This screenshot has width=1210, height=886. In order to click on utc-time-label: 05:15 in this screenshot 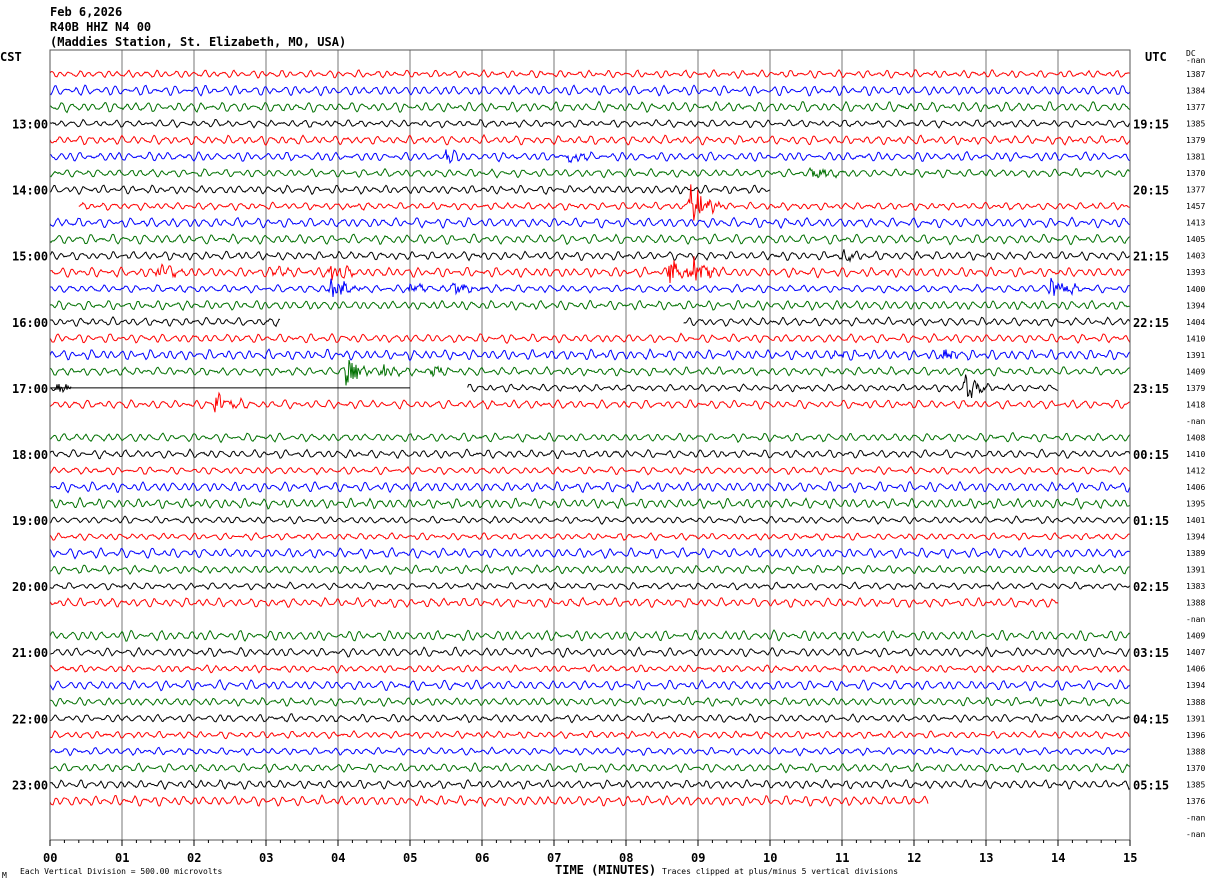, I will do `click(1151, 785)`.